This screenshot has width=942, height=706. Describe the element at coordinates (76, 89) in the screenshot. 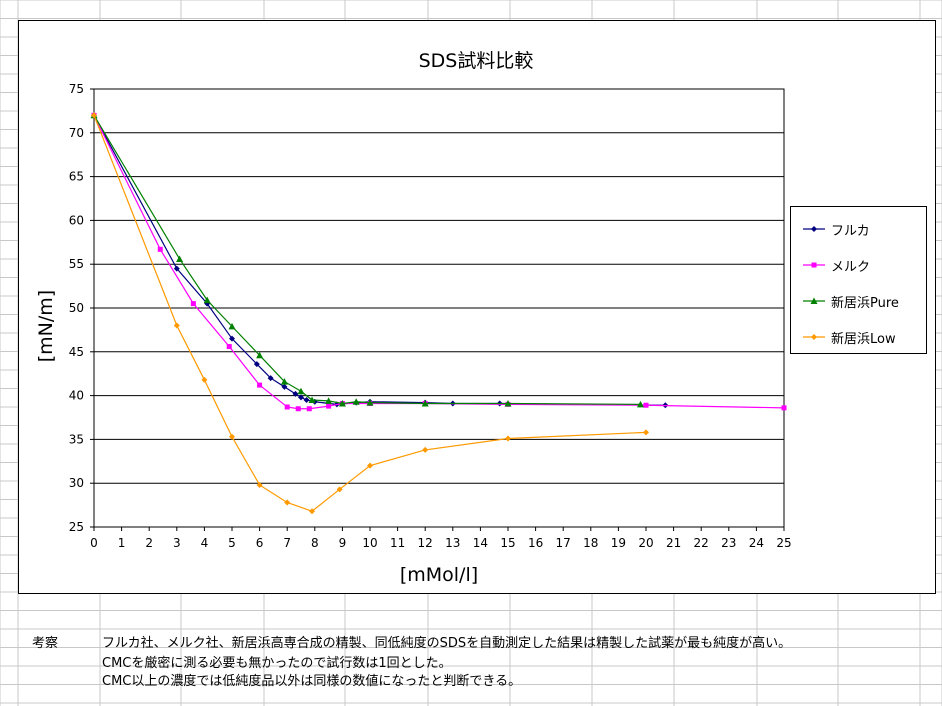

I see `y-tick-label: 75` at that location.